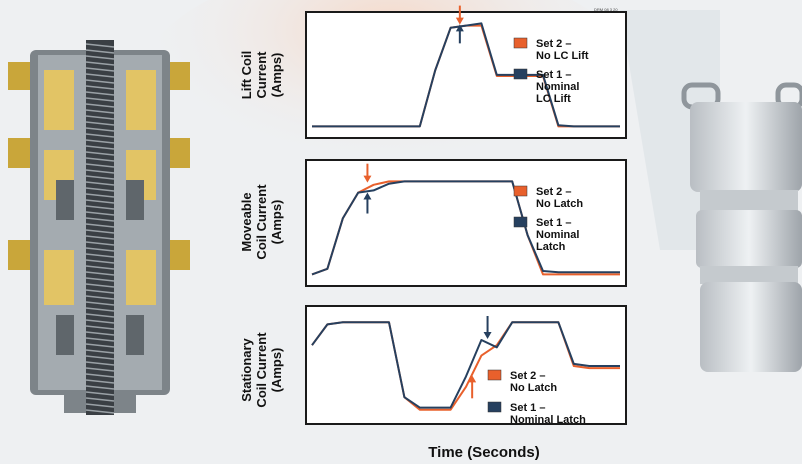 The width and height of the screenshot is (802, 464). I want to click on y-axis-label: StationaryCoil Current(Amps), so click(261, 370).